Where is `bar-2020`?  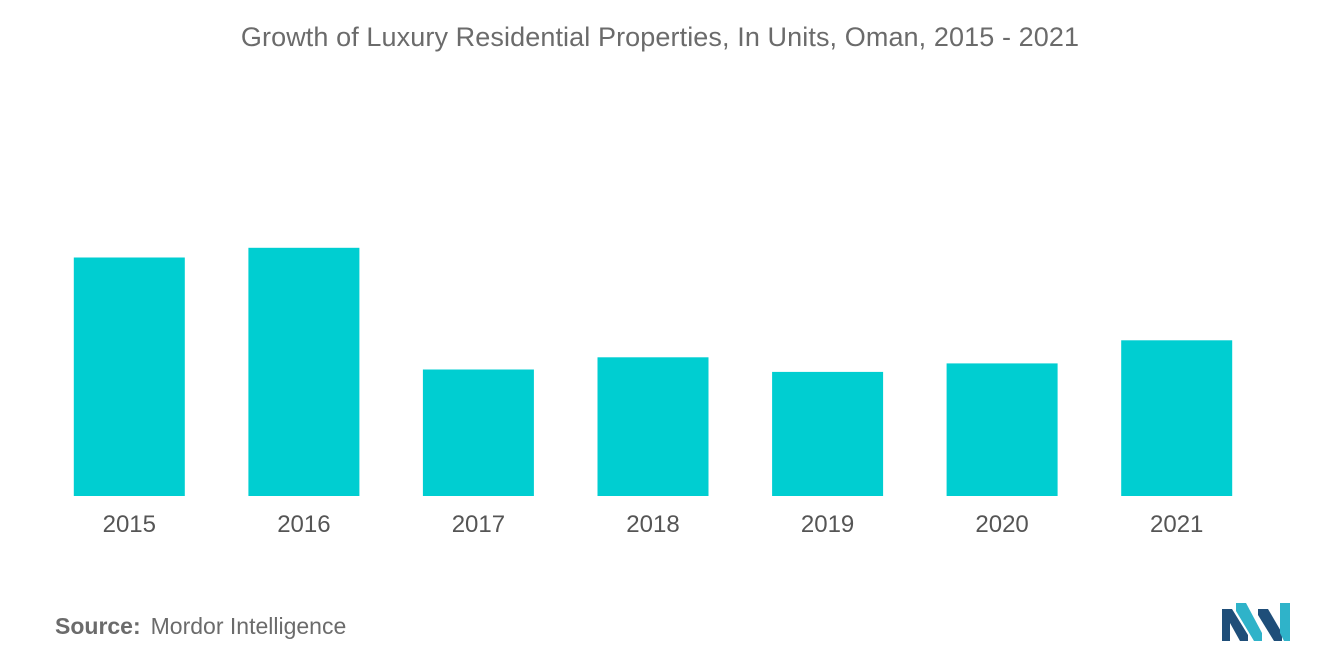 bar-2020 is located at coordinates (1002, 429).